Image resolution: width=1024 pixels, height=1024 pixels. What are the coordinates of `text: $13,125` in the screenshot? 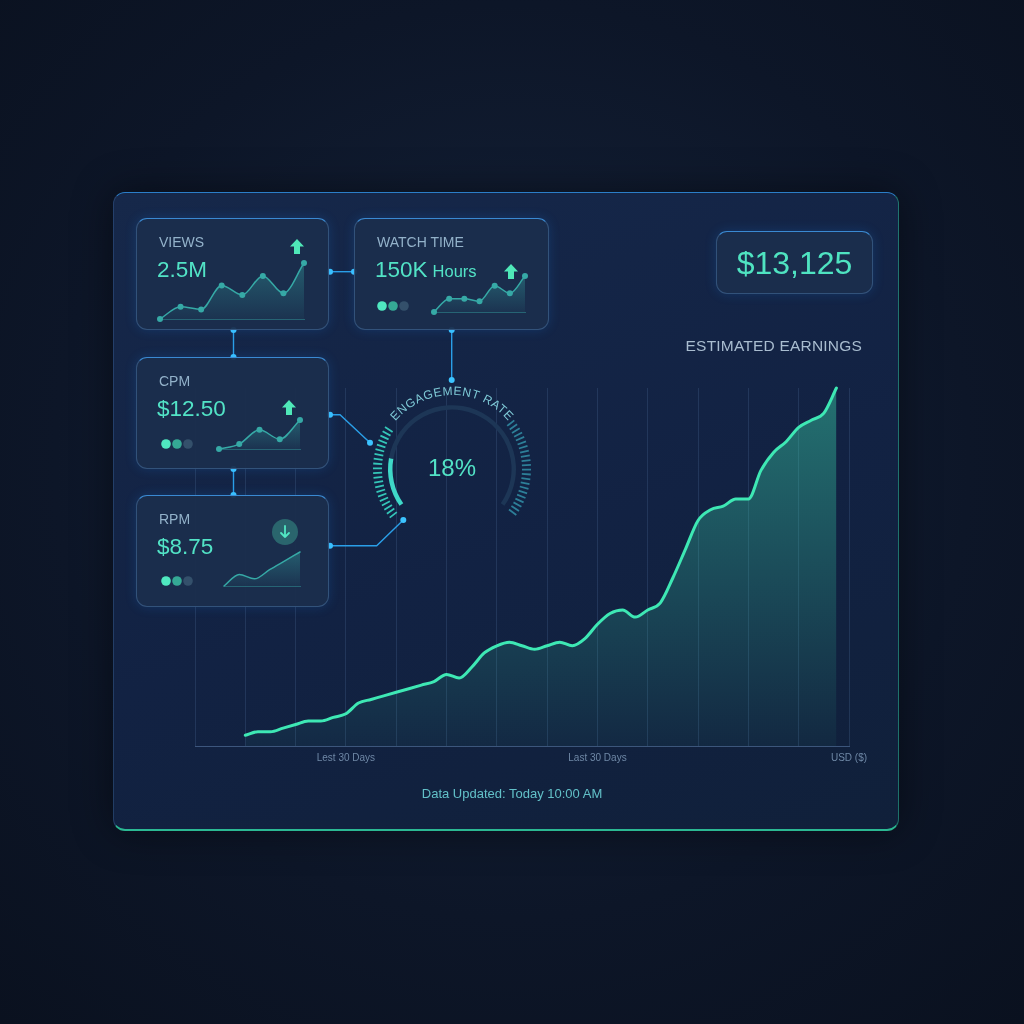 It's located at (794, 262).